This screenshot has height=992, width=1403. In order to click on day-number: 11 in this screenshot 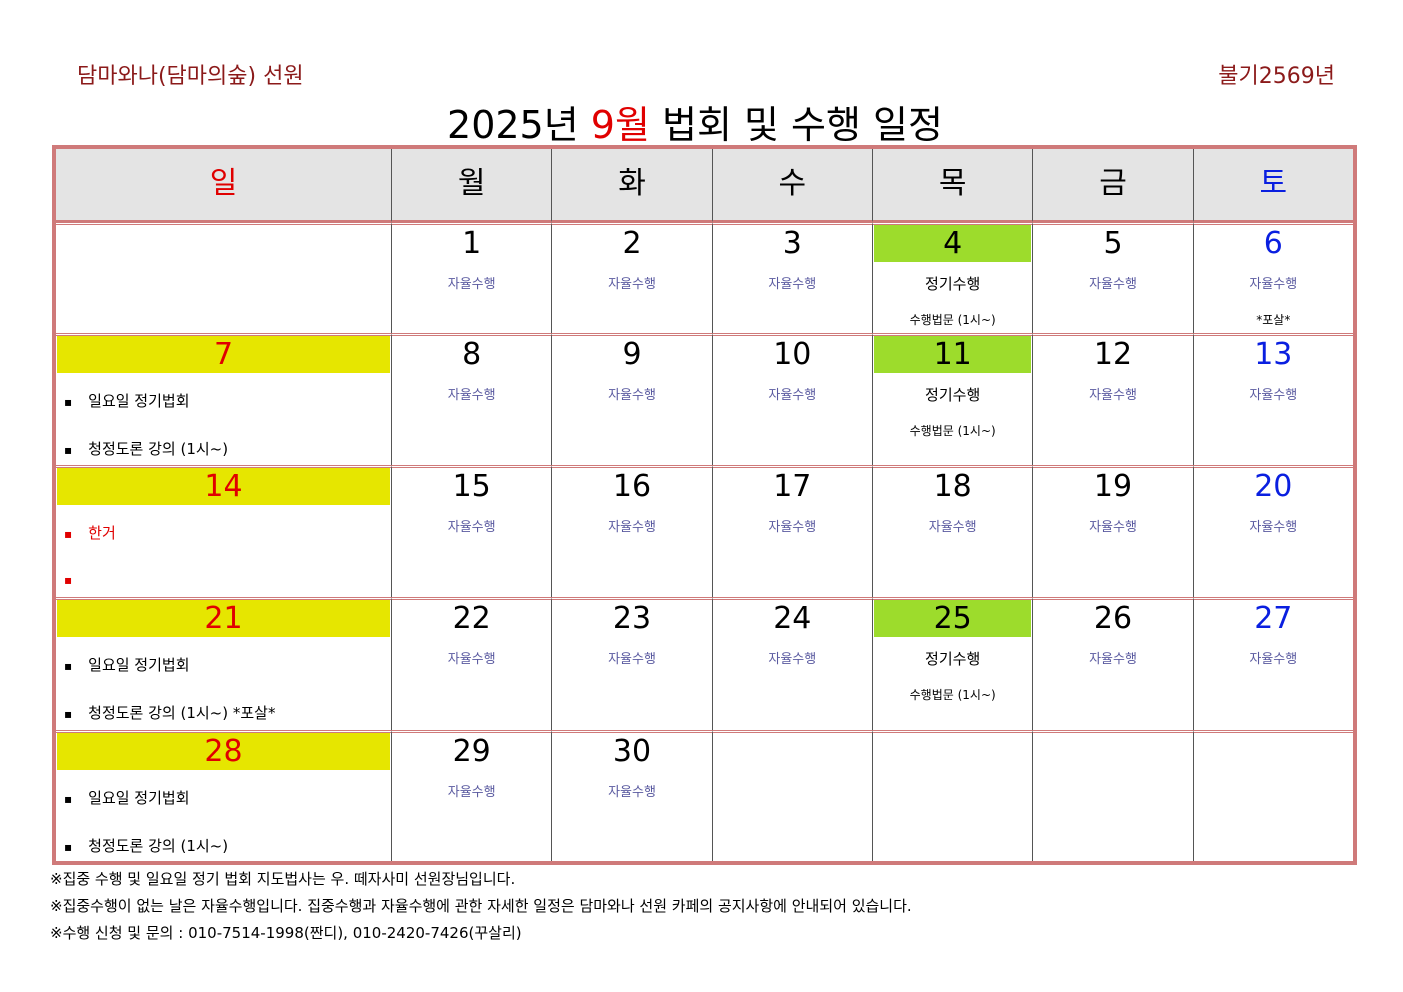, I will do `click(952, 354)`.